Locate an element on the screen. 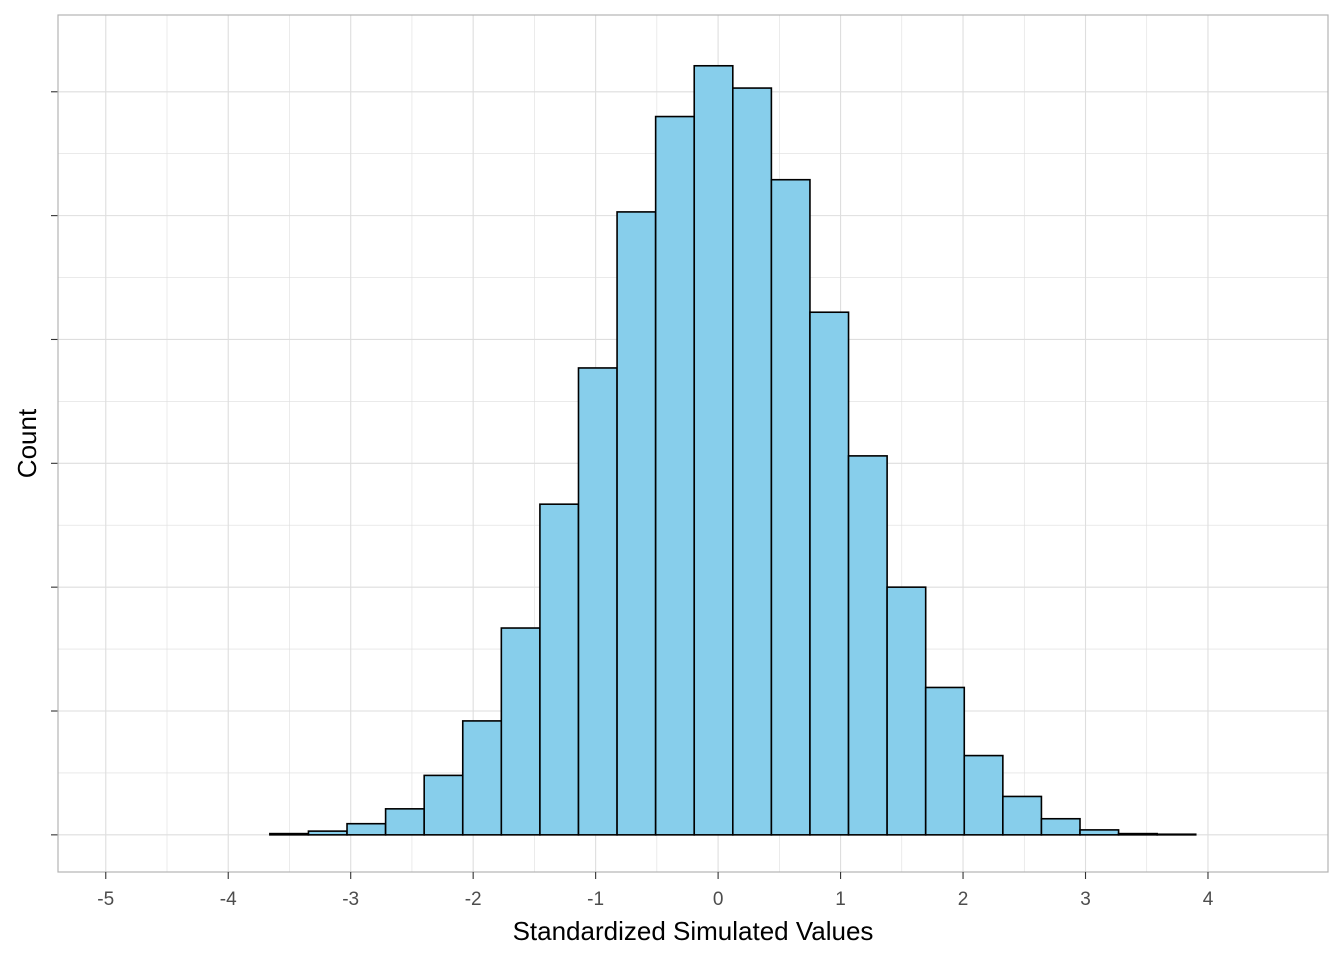 The height and width of the screenshot is (960, 1344). x-tick-label: 3 is located at coordinates (1085, 899).